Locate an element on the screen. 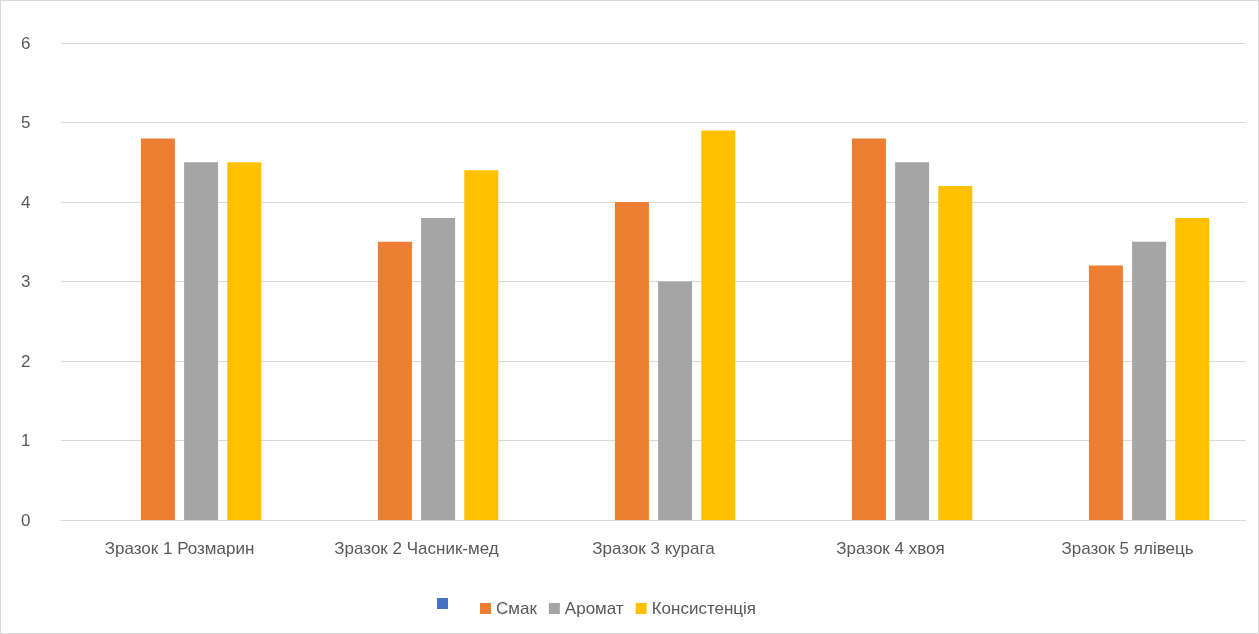 The width and height of the screenshot is (1259, 634). x-tick-label: Зразок 2 Часник-мед is located at coordinates (416, 548).